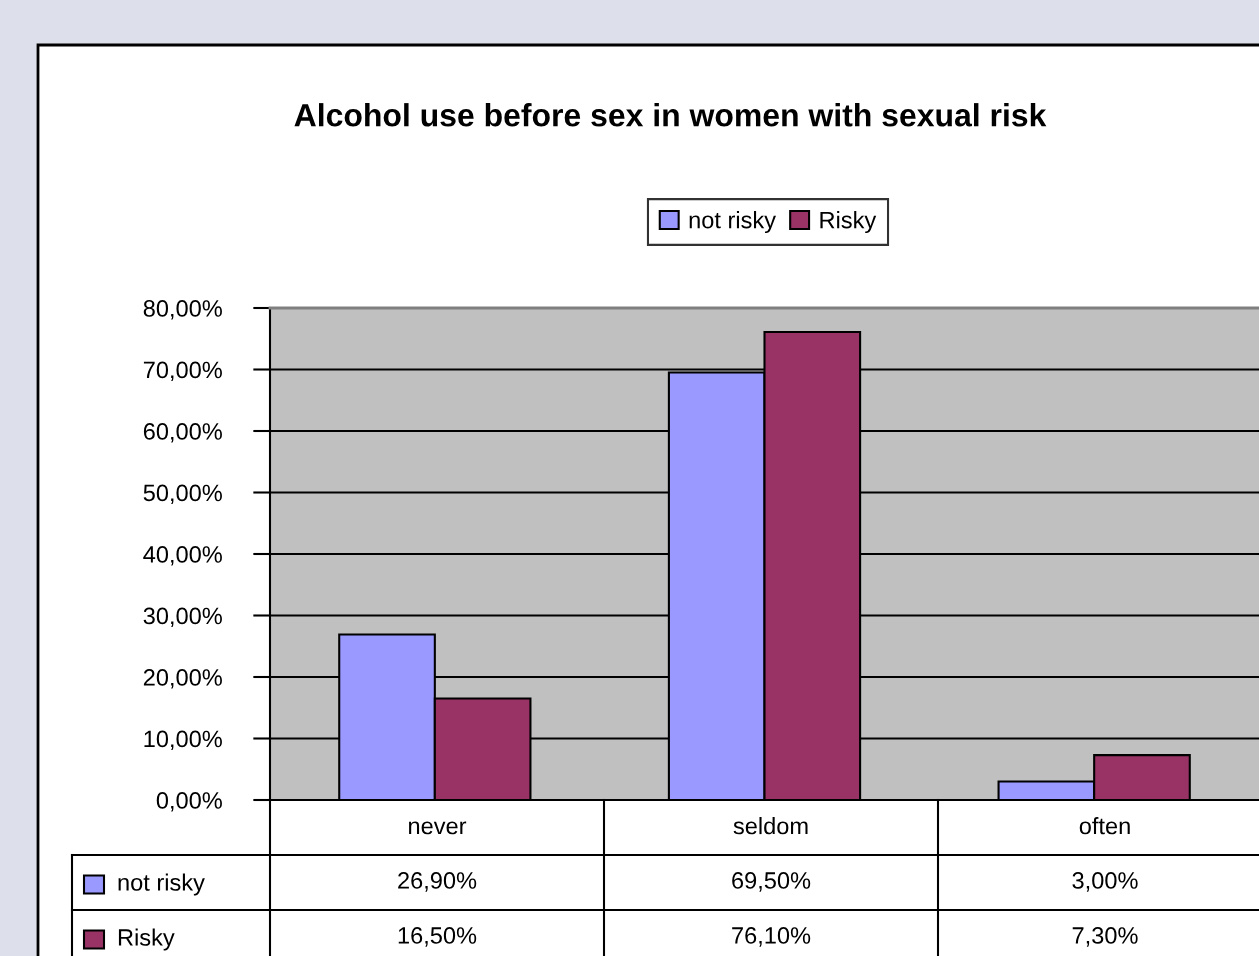 The image size is (1259, 956). Describe the element at coordinates (848, 222) in the screenshot. I see `legend-label: Risky` at that location.